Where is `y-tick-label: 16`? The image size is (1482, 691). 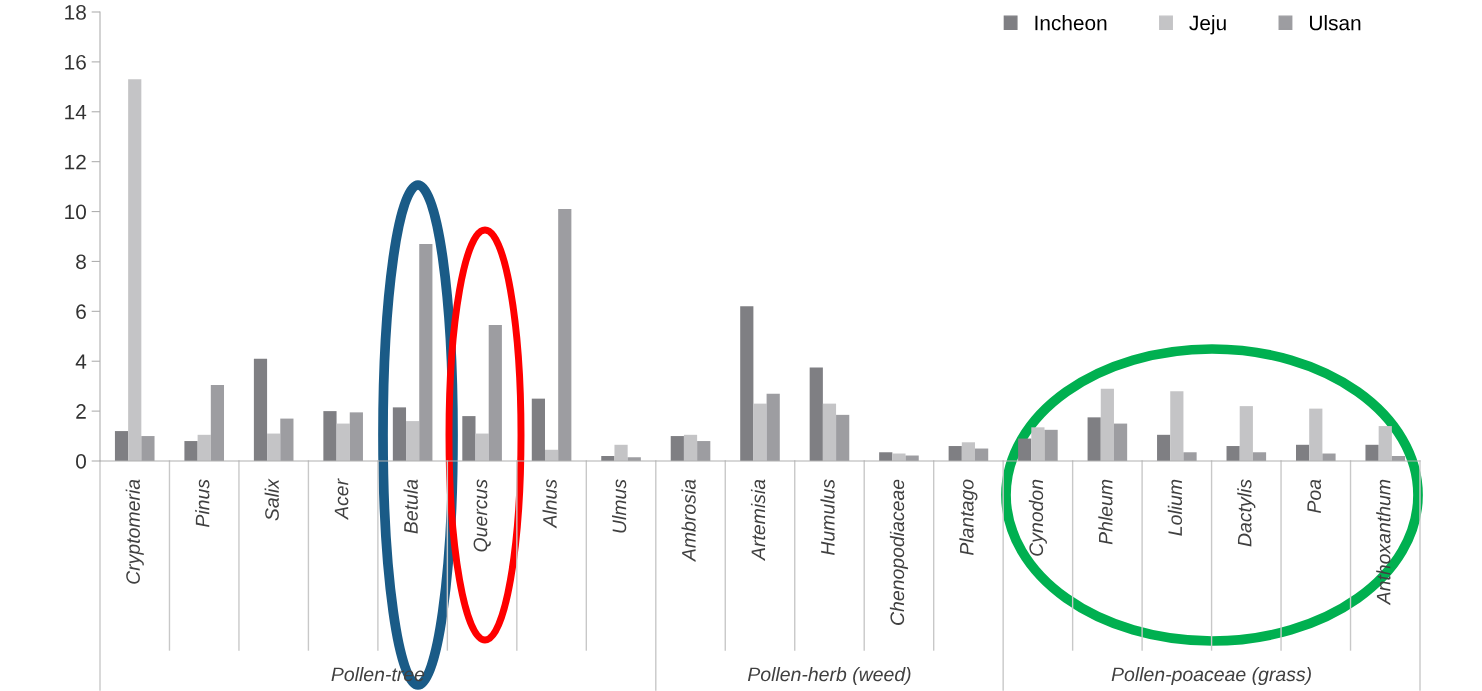
y-tick-label: 16 is located at coordinates (75, 62).